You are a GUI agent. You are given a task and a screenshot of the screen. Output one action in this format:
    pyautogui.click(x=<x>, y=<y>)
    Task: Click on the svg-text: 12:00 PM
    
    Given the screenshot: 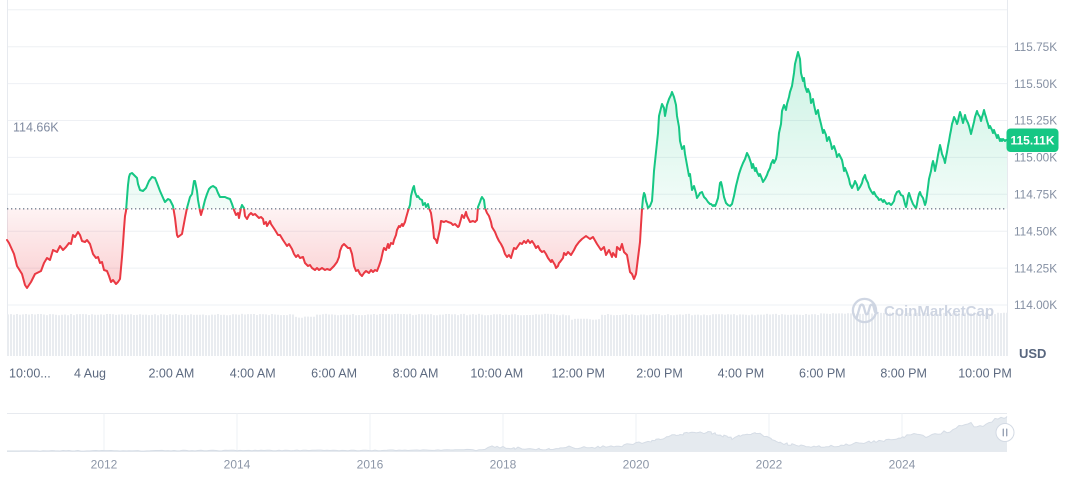 What is the action you would take?
    pyautogui.click(x=578, y=374)
    